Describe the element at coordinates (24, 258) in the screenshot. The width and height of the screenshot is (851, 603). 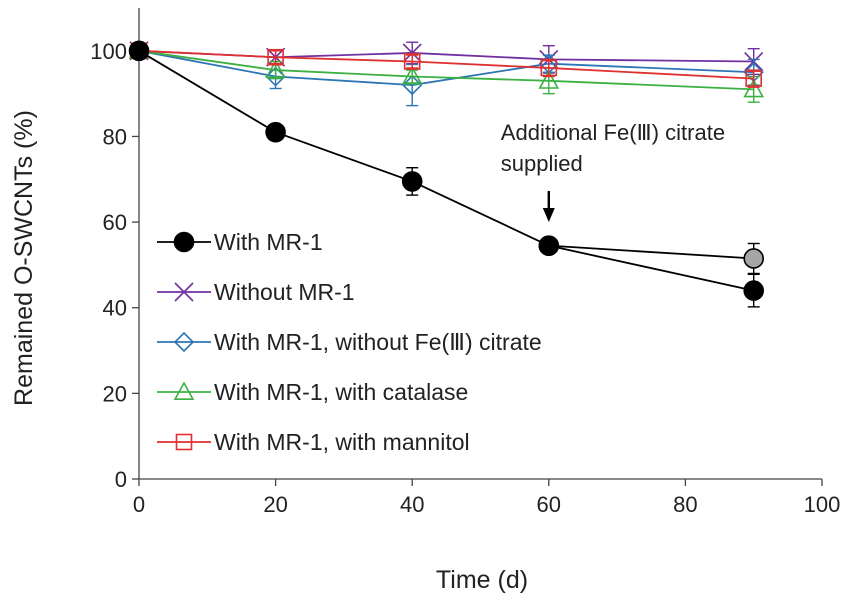
I see `y-axis-title: Remained O-SWCNTs (%)` at that location.